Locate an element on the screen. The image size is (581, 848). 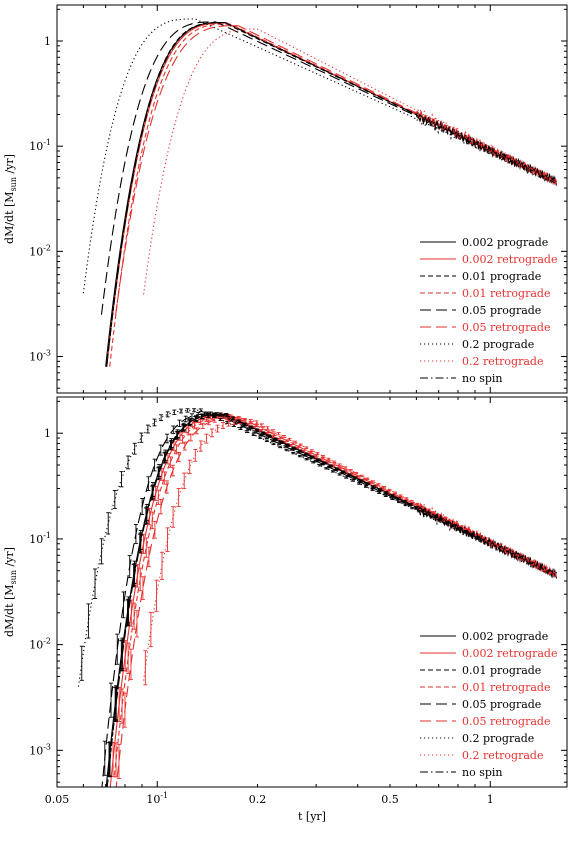
x-tick-label: 0.2 is located at coordinates (258, 799).